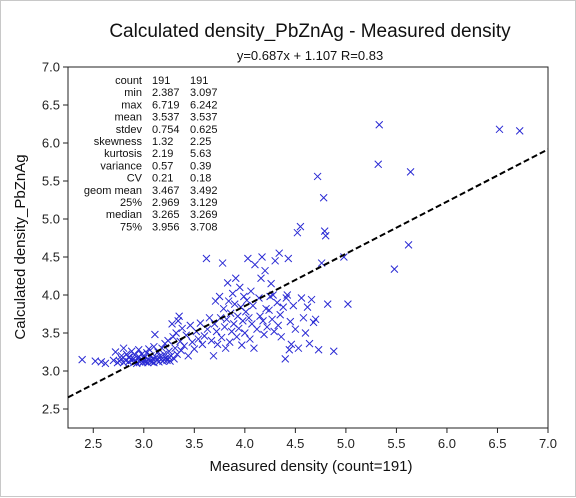  Describe the element at coordinates (199, 81) in the screenshot. I see `stat-y-value: 191` at that location.